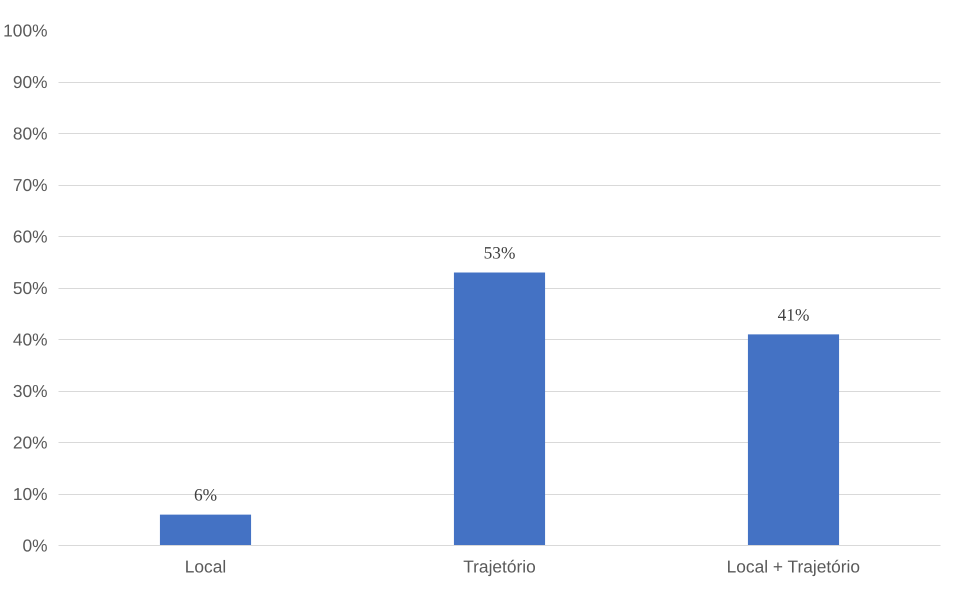  What do you see at coordinates (30, 288) in the screenshot?
I see `y-tick-label: 50%` at bounding box center [30, 288].